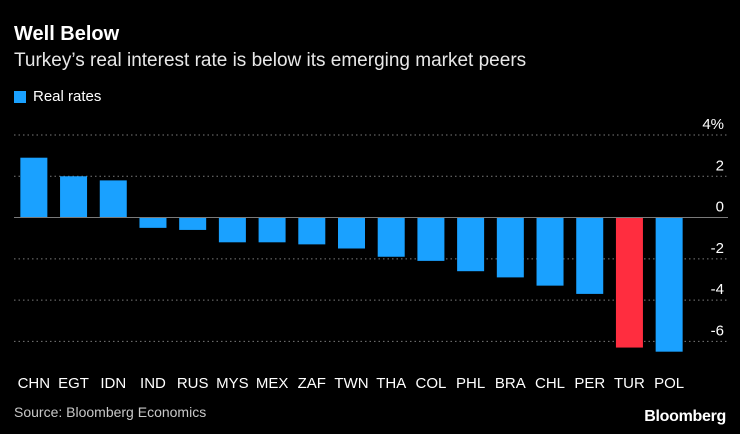 The image size is (740, 434). Describe the element at coordinates (351, 233) in the screenshot. I see `bar-twn` at that location.